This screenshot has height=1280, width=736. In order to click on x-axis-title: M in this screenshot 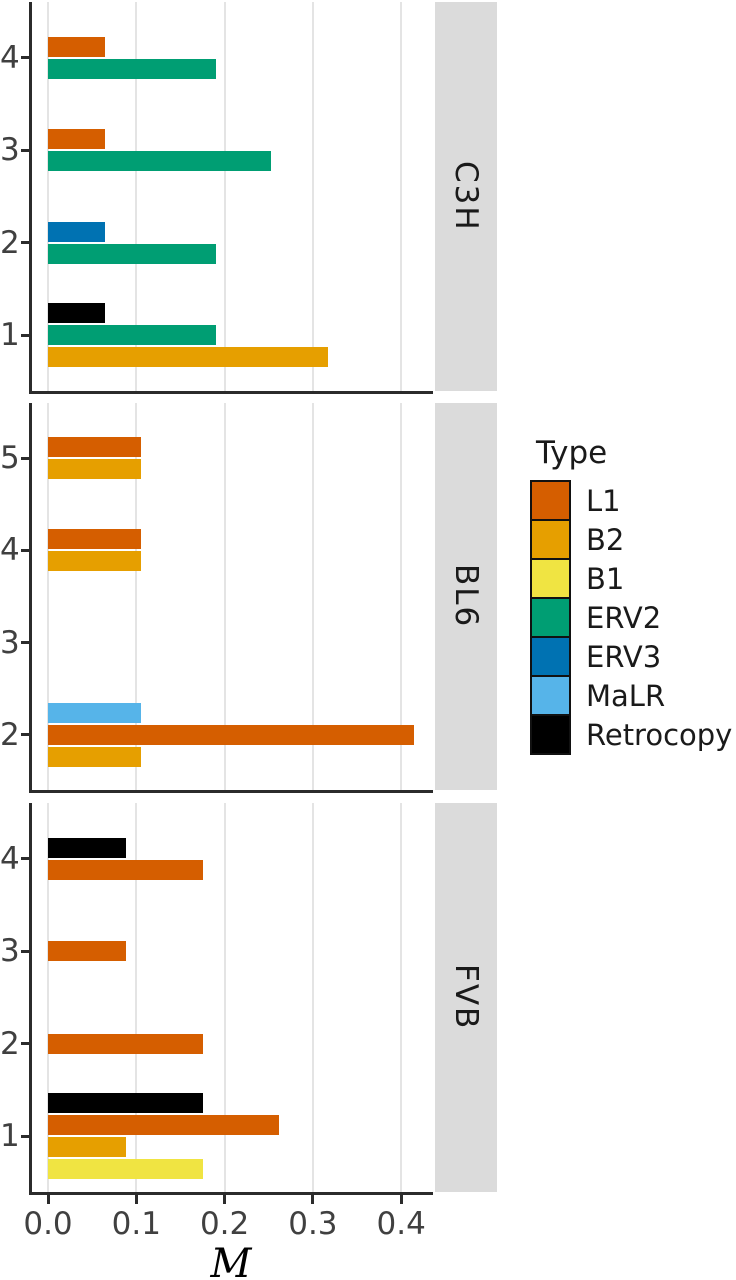, I will do `click(231, 1260)`.